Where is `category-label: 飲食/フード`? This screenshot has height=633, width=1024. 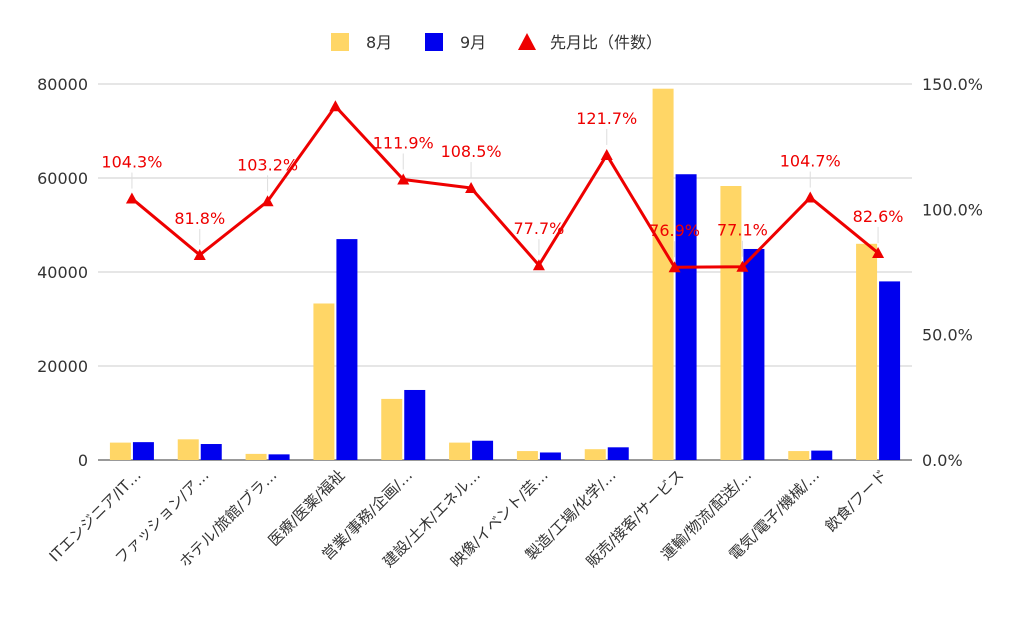
category-label: 飲食/フード is located at coordinates (856, 500).